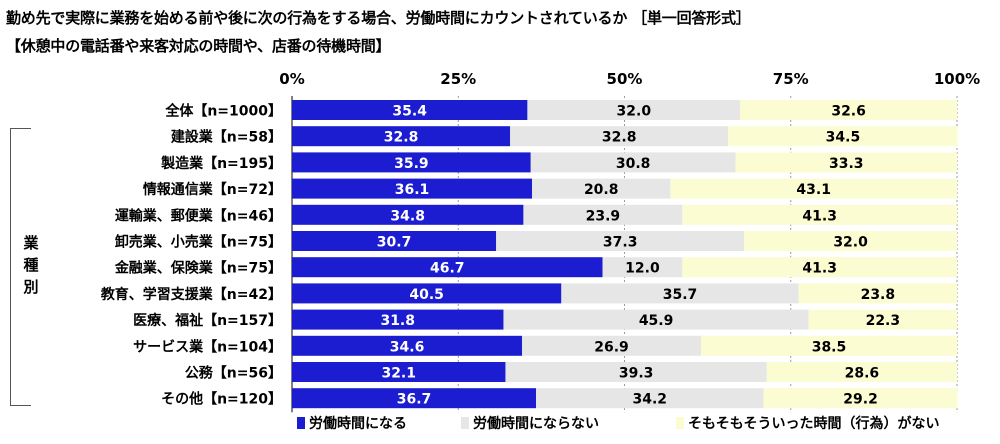 The image size is (1000, 444). I want to click on data-label: 40.5, so click(426, 295).